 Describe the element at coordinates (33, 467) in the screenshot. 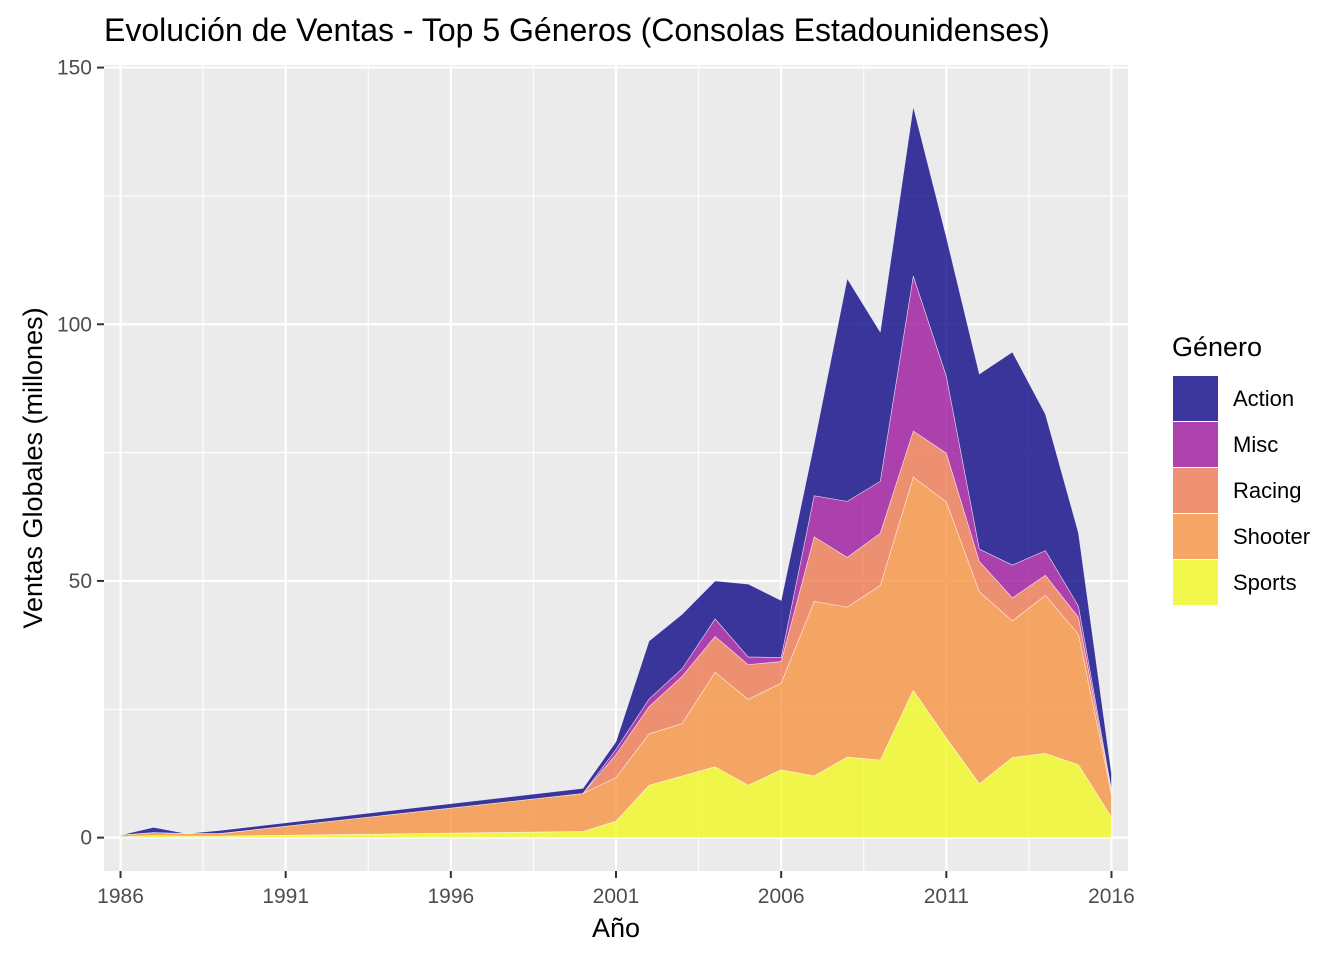

I see `y-axis-label: Ventas Globales (millones)` at that location.